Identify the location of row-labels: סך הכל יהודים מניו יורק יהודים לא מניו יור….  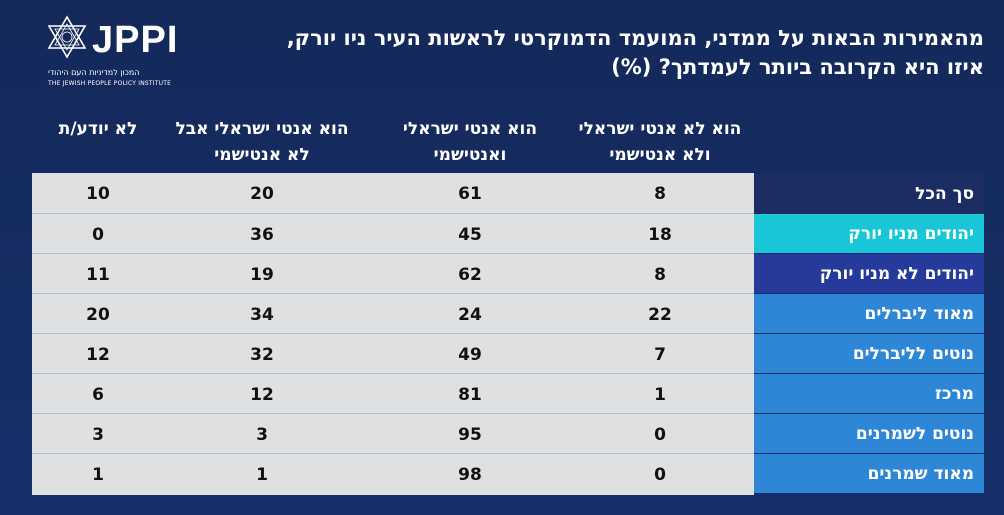
(869, 334).